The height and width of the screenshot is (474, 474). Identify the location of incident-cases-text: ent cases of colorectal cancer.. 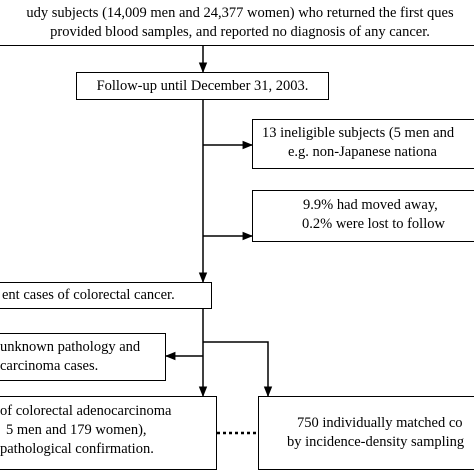
(88, 295).